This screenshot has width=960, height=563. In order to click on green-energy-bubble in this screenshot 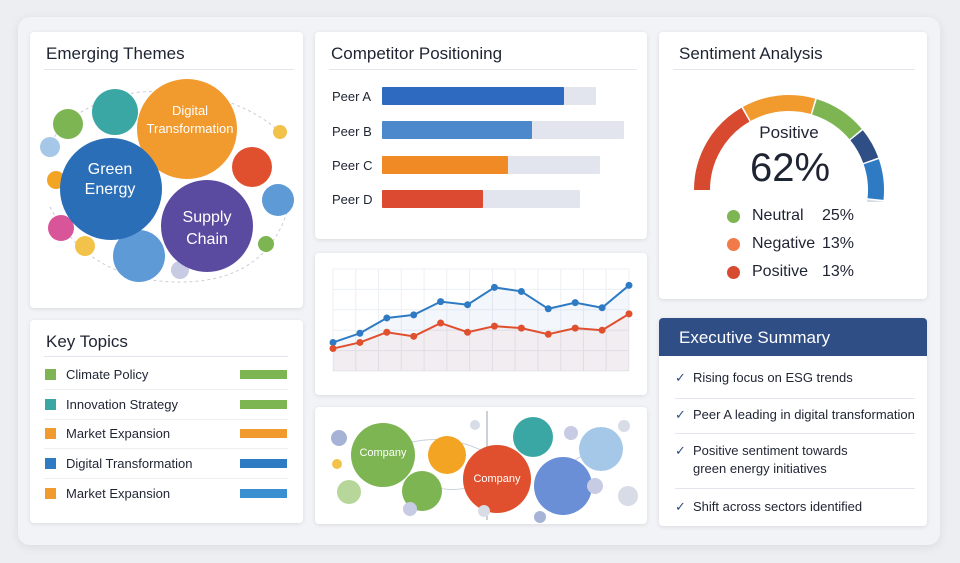, I will do `click(111, 189)`.